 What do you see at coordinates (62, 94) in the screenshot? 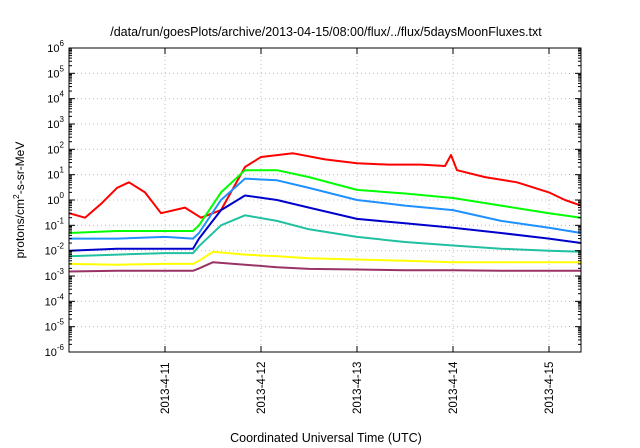
I see `y-tick-label-exponent: 4` at bounding box center [62, 94].